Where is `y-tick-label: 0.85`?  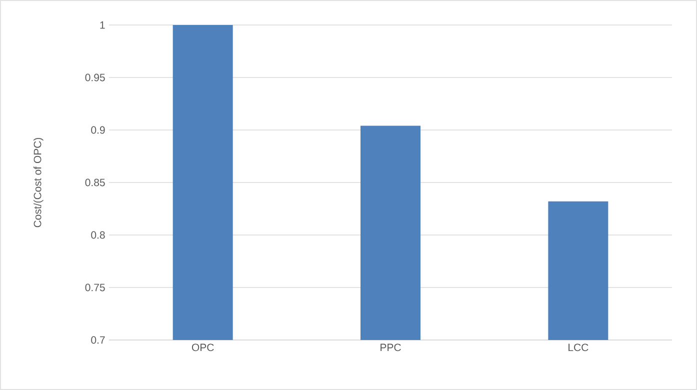 y-tick-label: 0.85 is located at coordinates (95, 182).